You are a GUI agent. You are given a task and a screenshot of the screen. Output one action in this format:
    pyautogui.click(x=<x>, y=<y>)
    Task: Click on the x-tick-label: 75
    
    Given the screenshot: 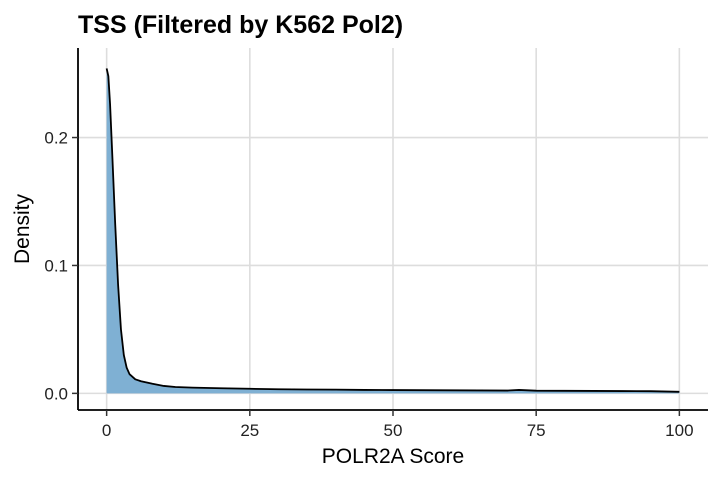 What is the action you would take?
    pyautogui.click(x=536, y=430)
    